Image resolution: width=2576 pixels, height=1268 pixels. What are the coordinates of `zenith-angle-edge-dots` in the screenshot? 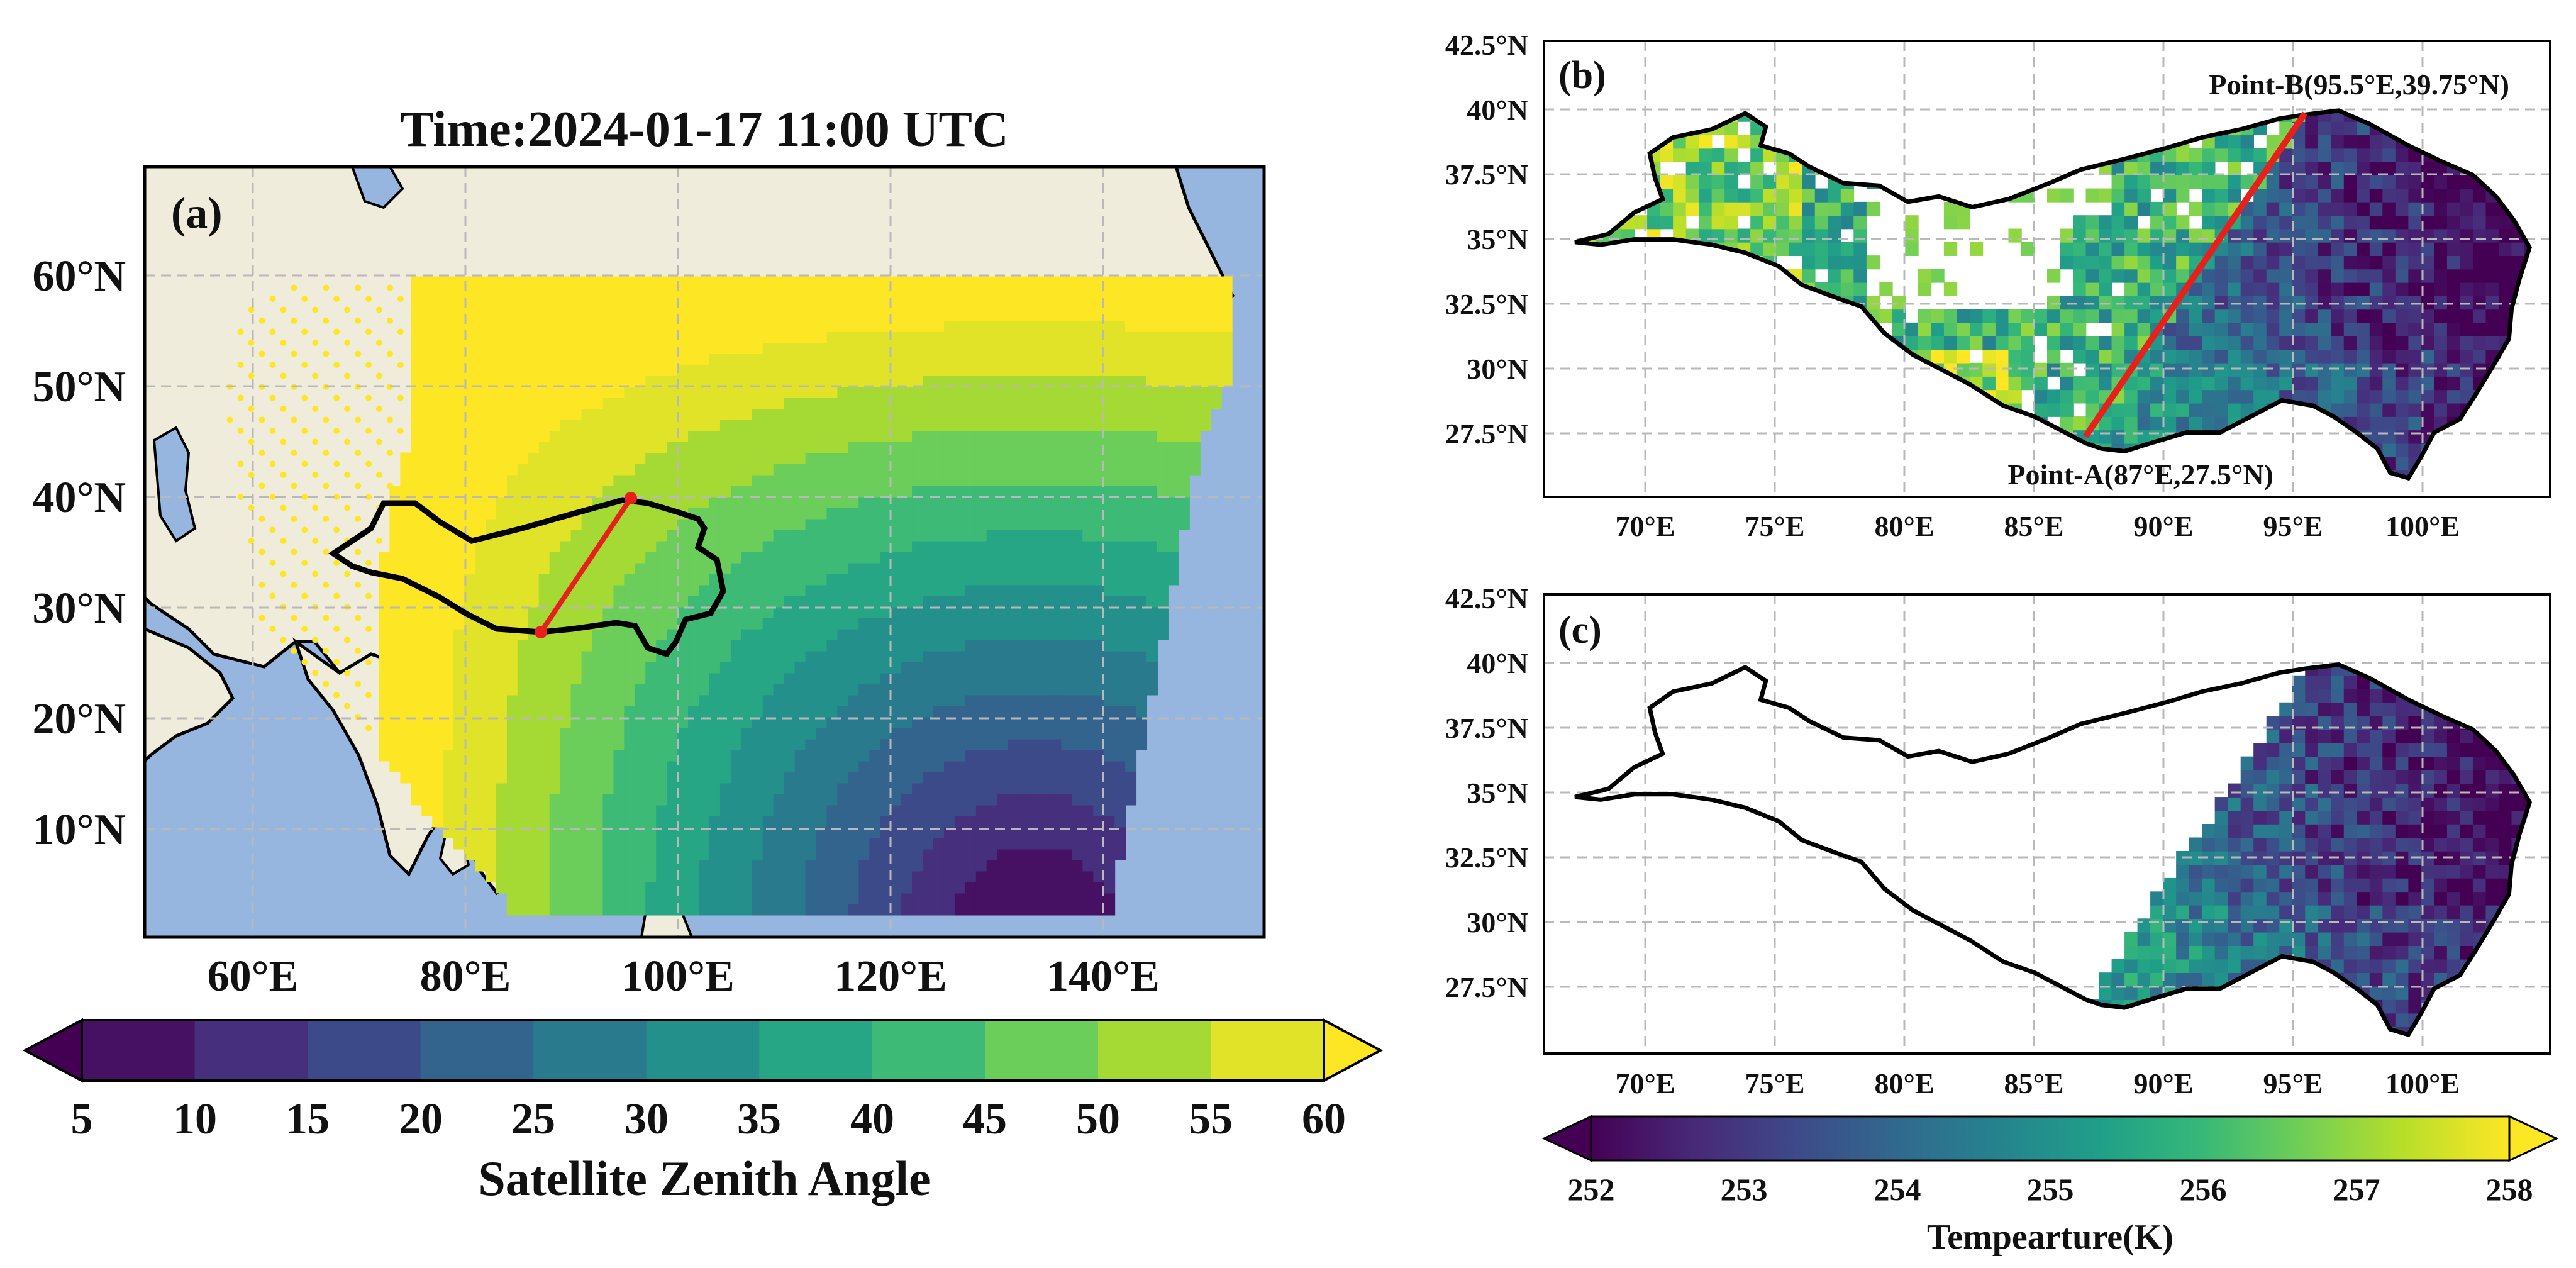 It's located at (315, 507).